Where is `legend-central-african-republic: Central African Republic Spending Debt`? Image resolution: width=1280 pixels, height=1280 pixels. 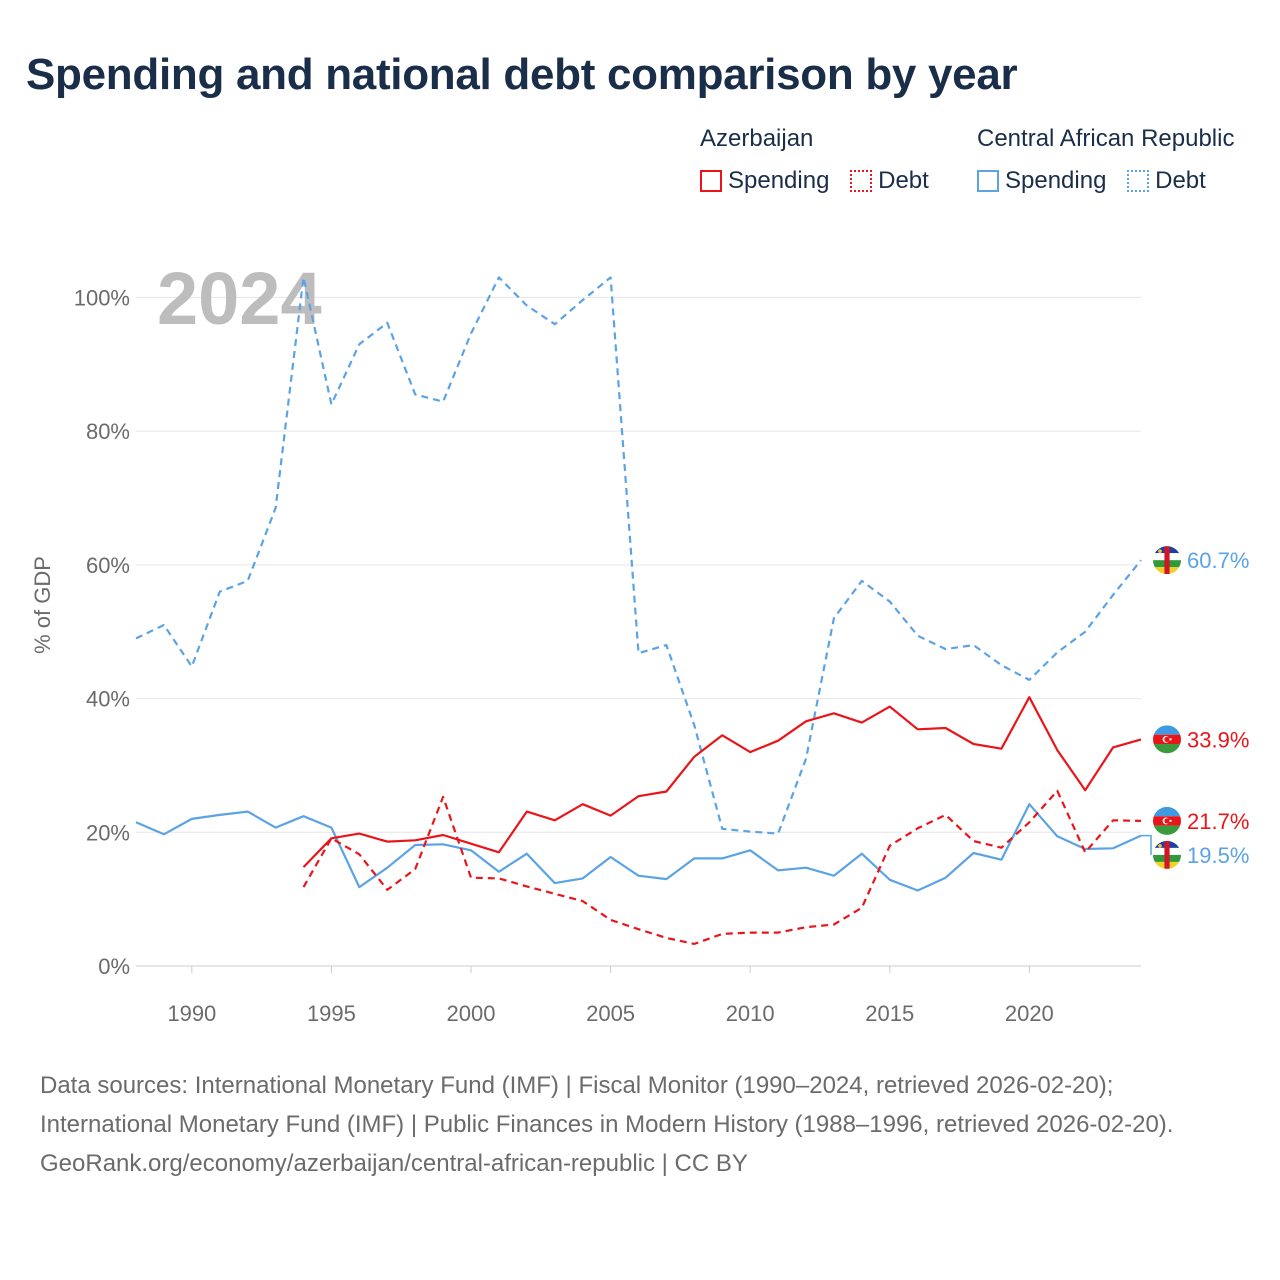
legend-central-african-republic: Central African Republic Spending Debt is located at coordinates (1105, 160).